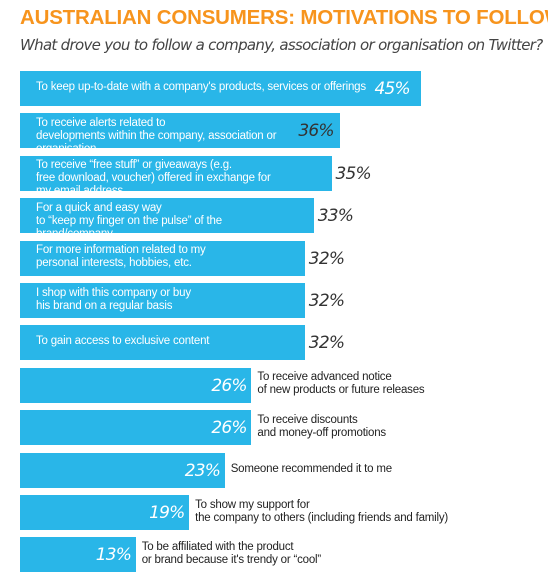  What do you see at coordinates (311, 468) in the screenshot?
I see `bar-label-10: Someone recommended it to me` at bounding box center [311, 468].